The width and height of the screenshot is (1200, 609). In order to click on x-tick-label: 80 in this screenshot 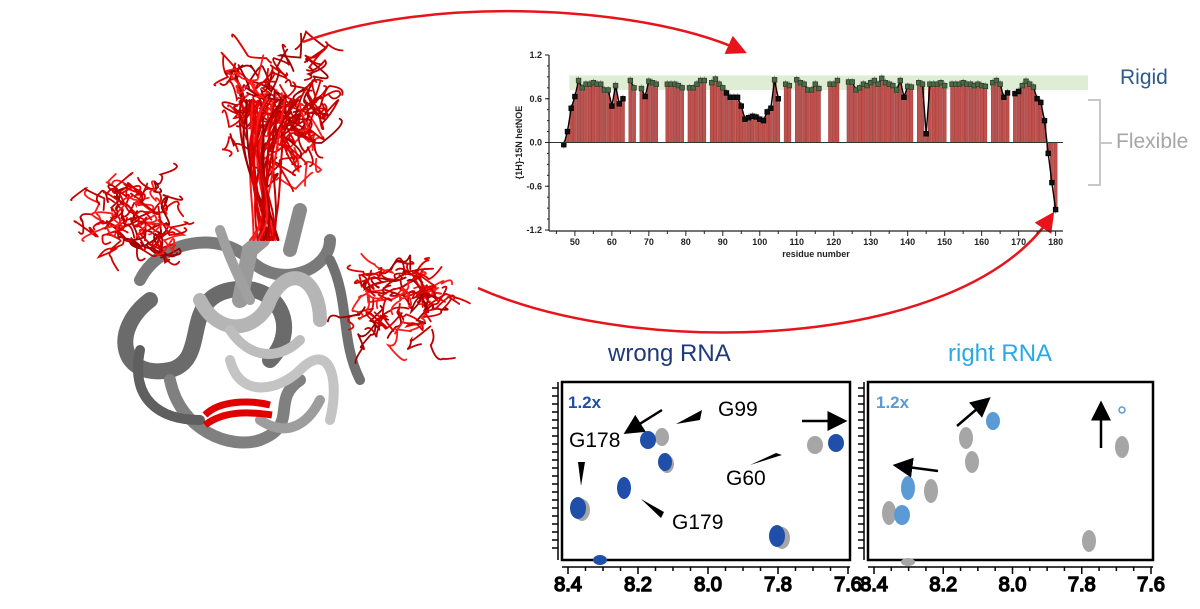, I will do `click(686, 242)`.